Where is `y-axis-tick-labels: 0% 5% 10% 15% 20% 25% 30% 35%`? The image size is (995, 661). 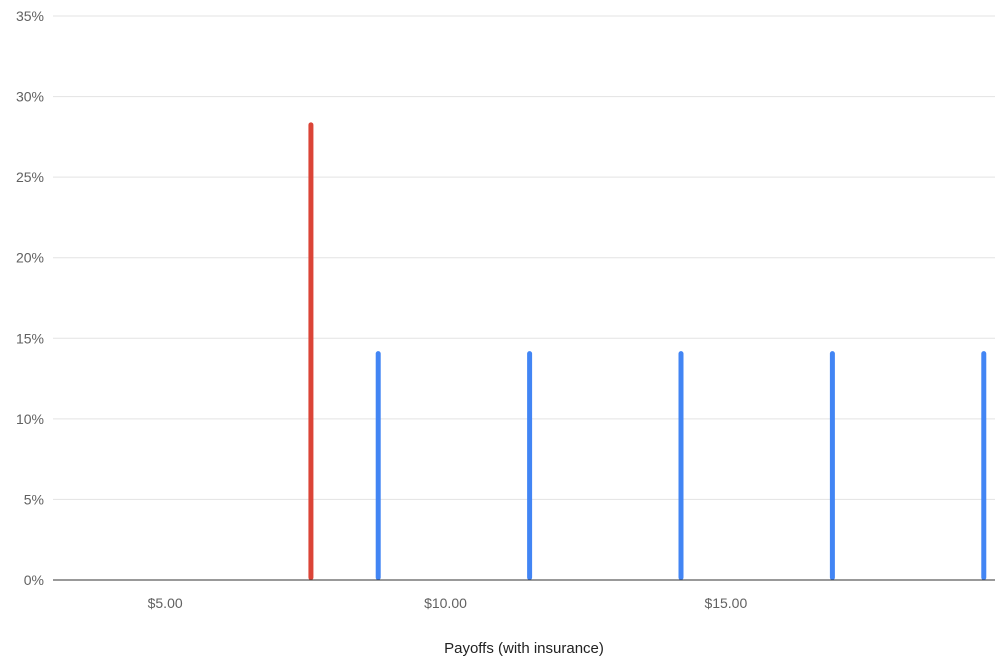 y-axis-tick-labels: 0% 5% 10% 15% 20% 25% 30% 35% is located at coordinates (30, 298).